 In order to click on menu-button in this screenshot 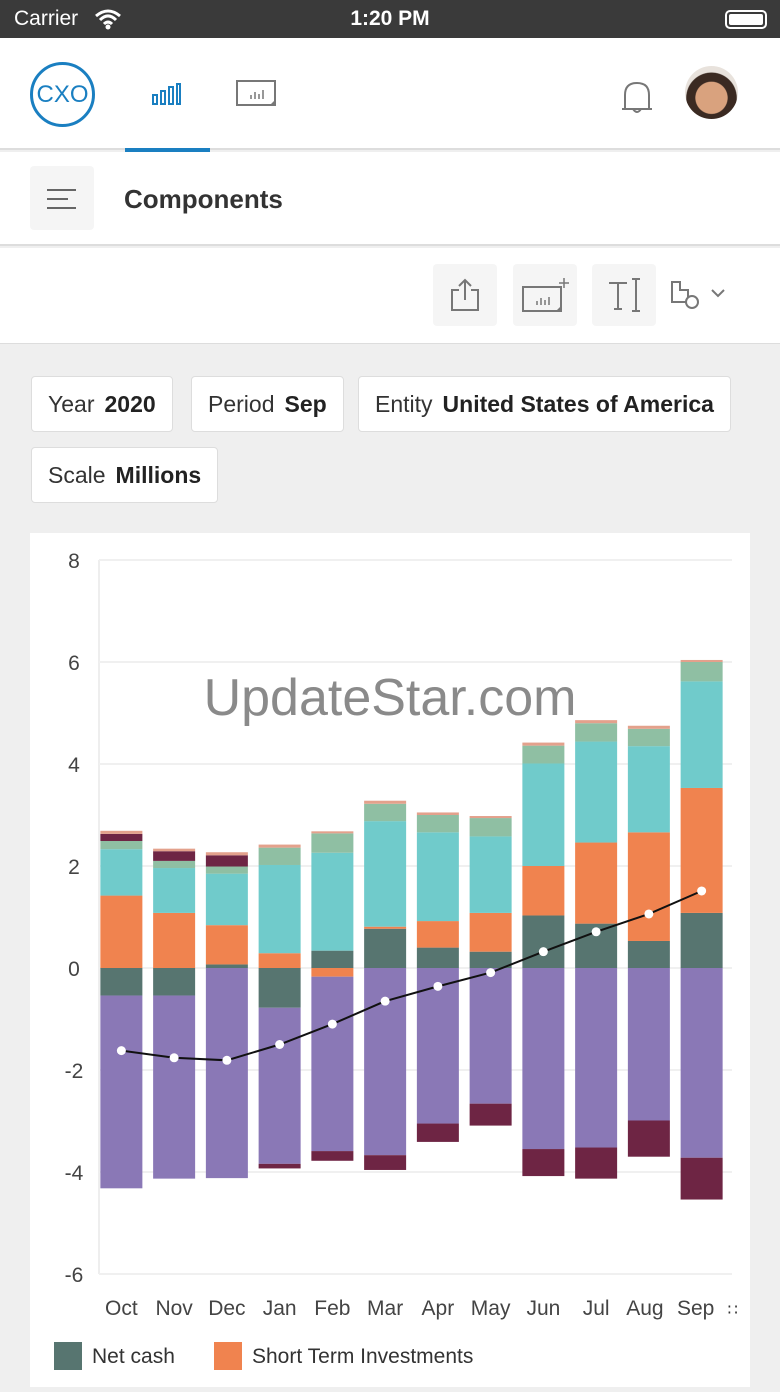, I will do `click(62, 198)`.